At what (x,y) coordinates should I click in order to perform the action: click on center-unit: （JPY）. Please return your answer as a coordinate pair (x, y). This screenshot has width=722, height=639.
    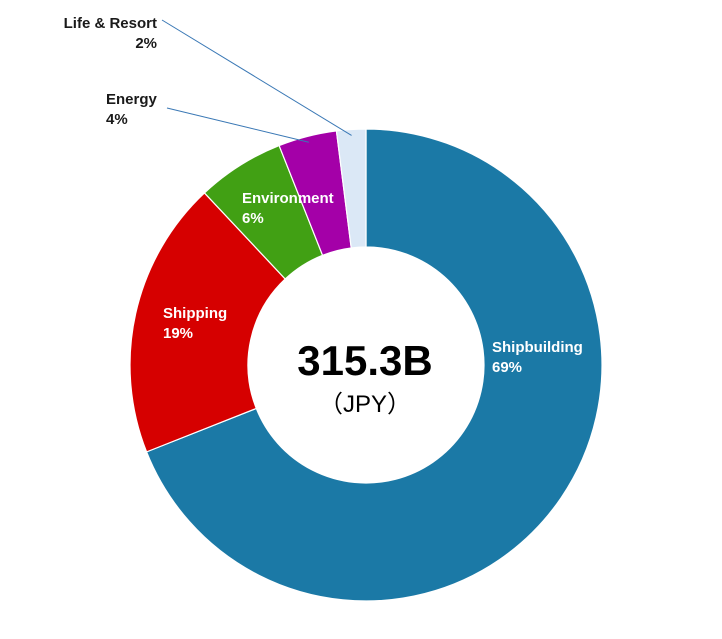
    Looking at the image, I should click on (365, 404).